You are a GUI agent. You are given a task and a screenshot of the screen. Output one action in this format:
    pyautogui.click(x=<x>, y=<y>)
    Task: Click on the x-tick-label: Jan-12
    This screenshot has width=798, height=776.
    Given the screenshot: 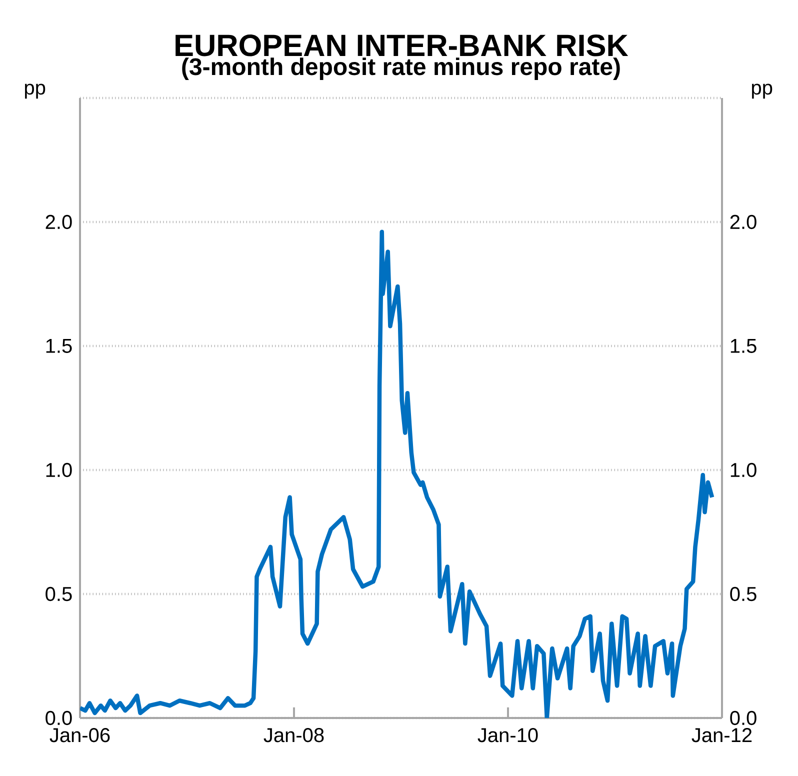 What is the action you would take?
    pyautogui.click(x=722, y=735)
    